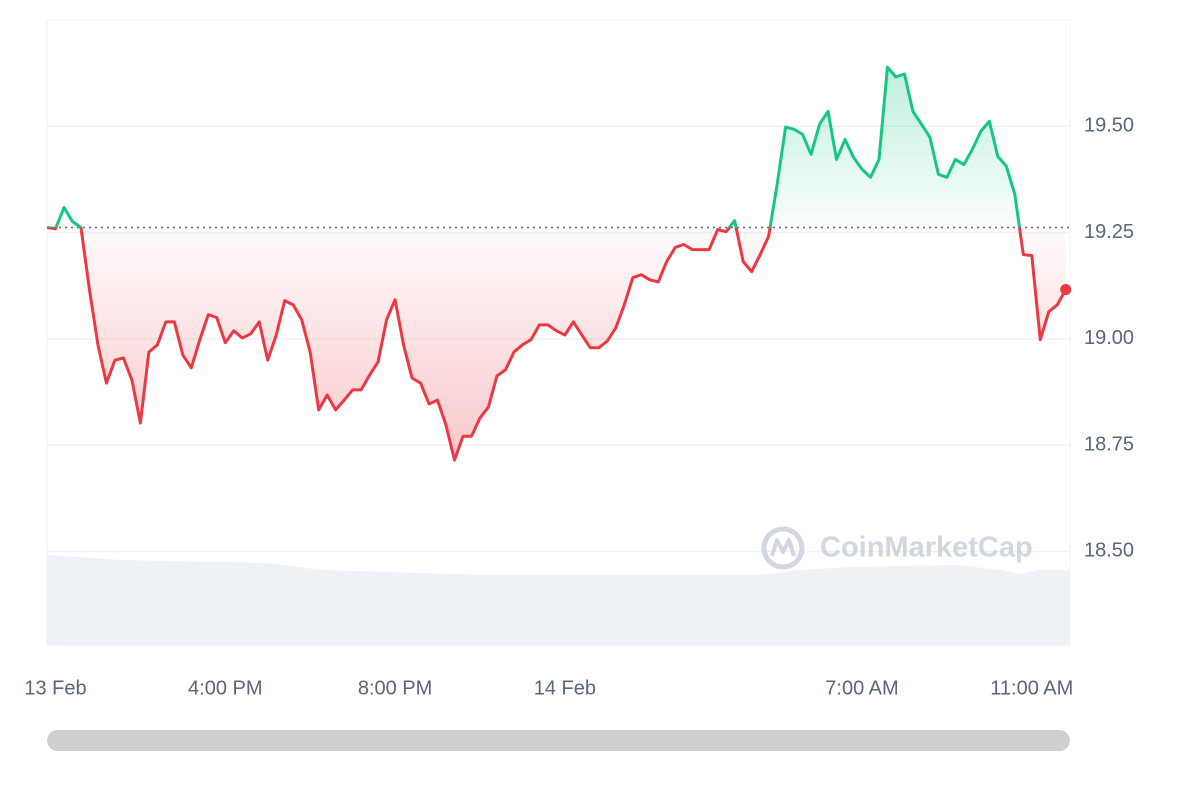 This screenshot has height=800, width=1200. What do you see at coordinates (1109, 232) in the screenshot?
I see `y-tick-label: 19.25` at bounding box center [1109, 232].